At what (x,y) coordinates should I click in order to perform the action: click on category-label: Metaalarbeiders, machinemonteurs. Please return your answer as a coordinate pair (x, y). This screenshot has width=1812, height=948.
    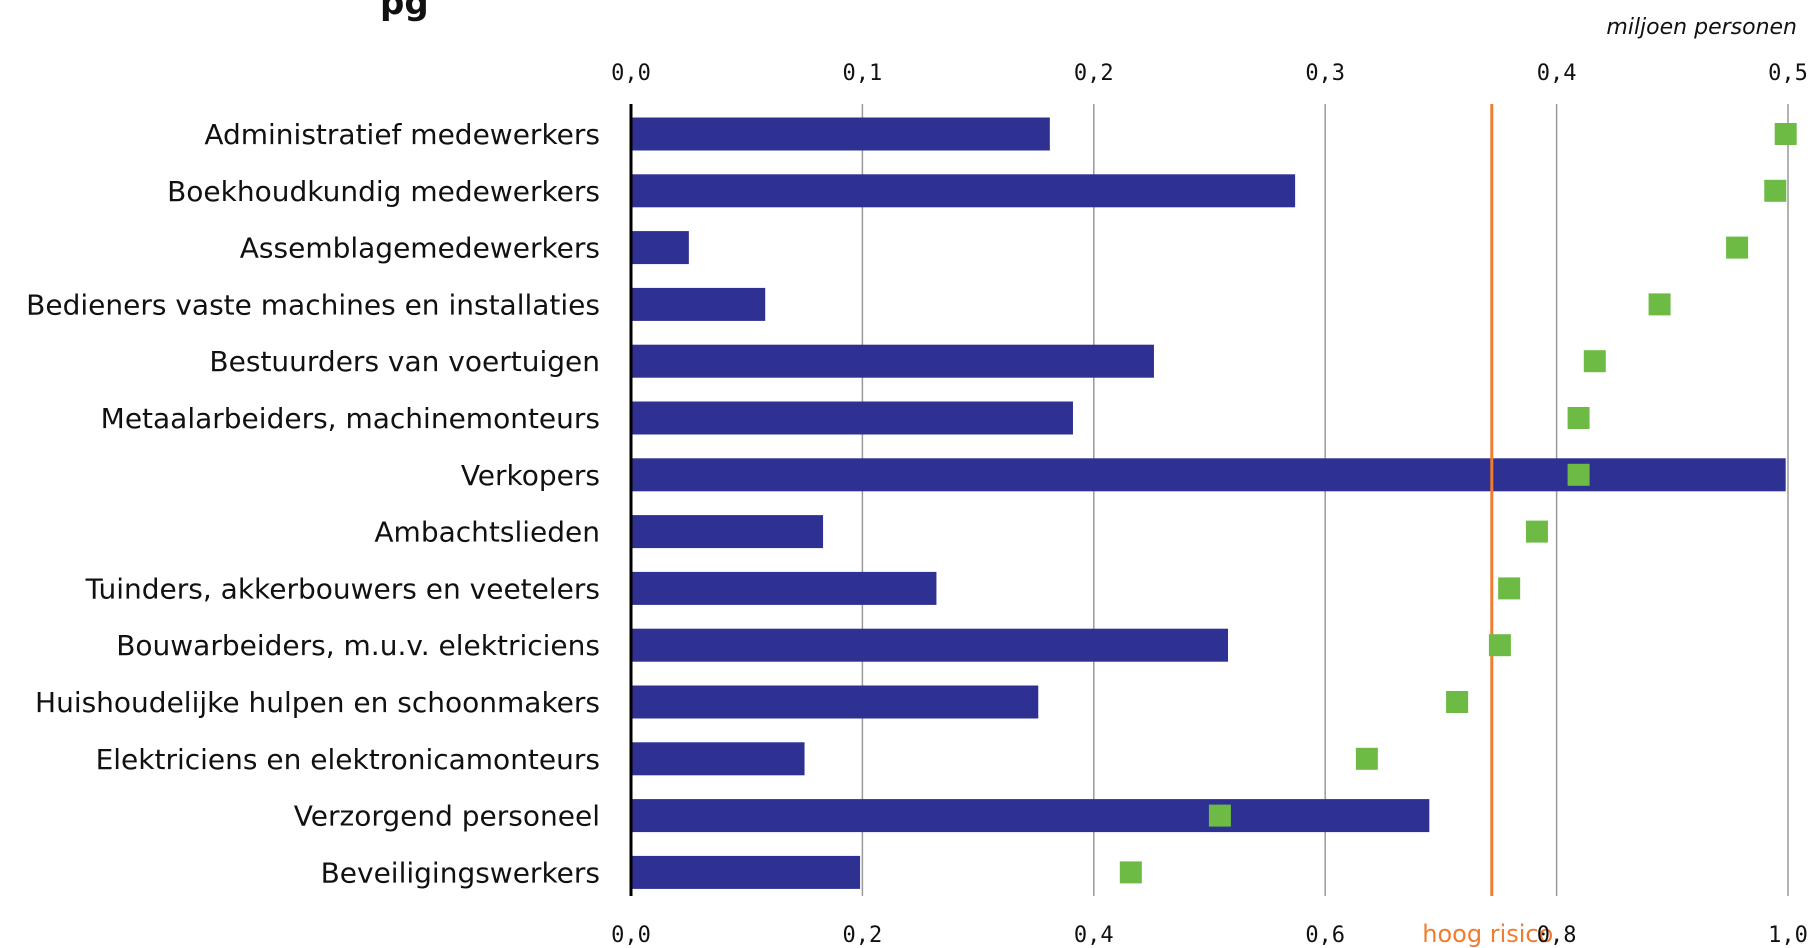
    Looking at the image, I should click on (350, 418).